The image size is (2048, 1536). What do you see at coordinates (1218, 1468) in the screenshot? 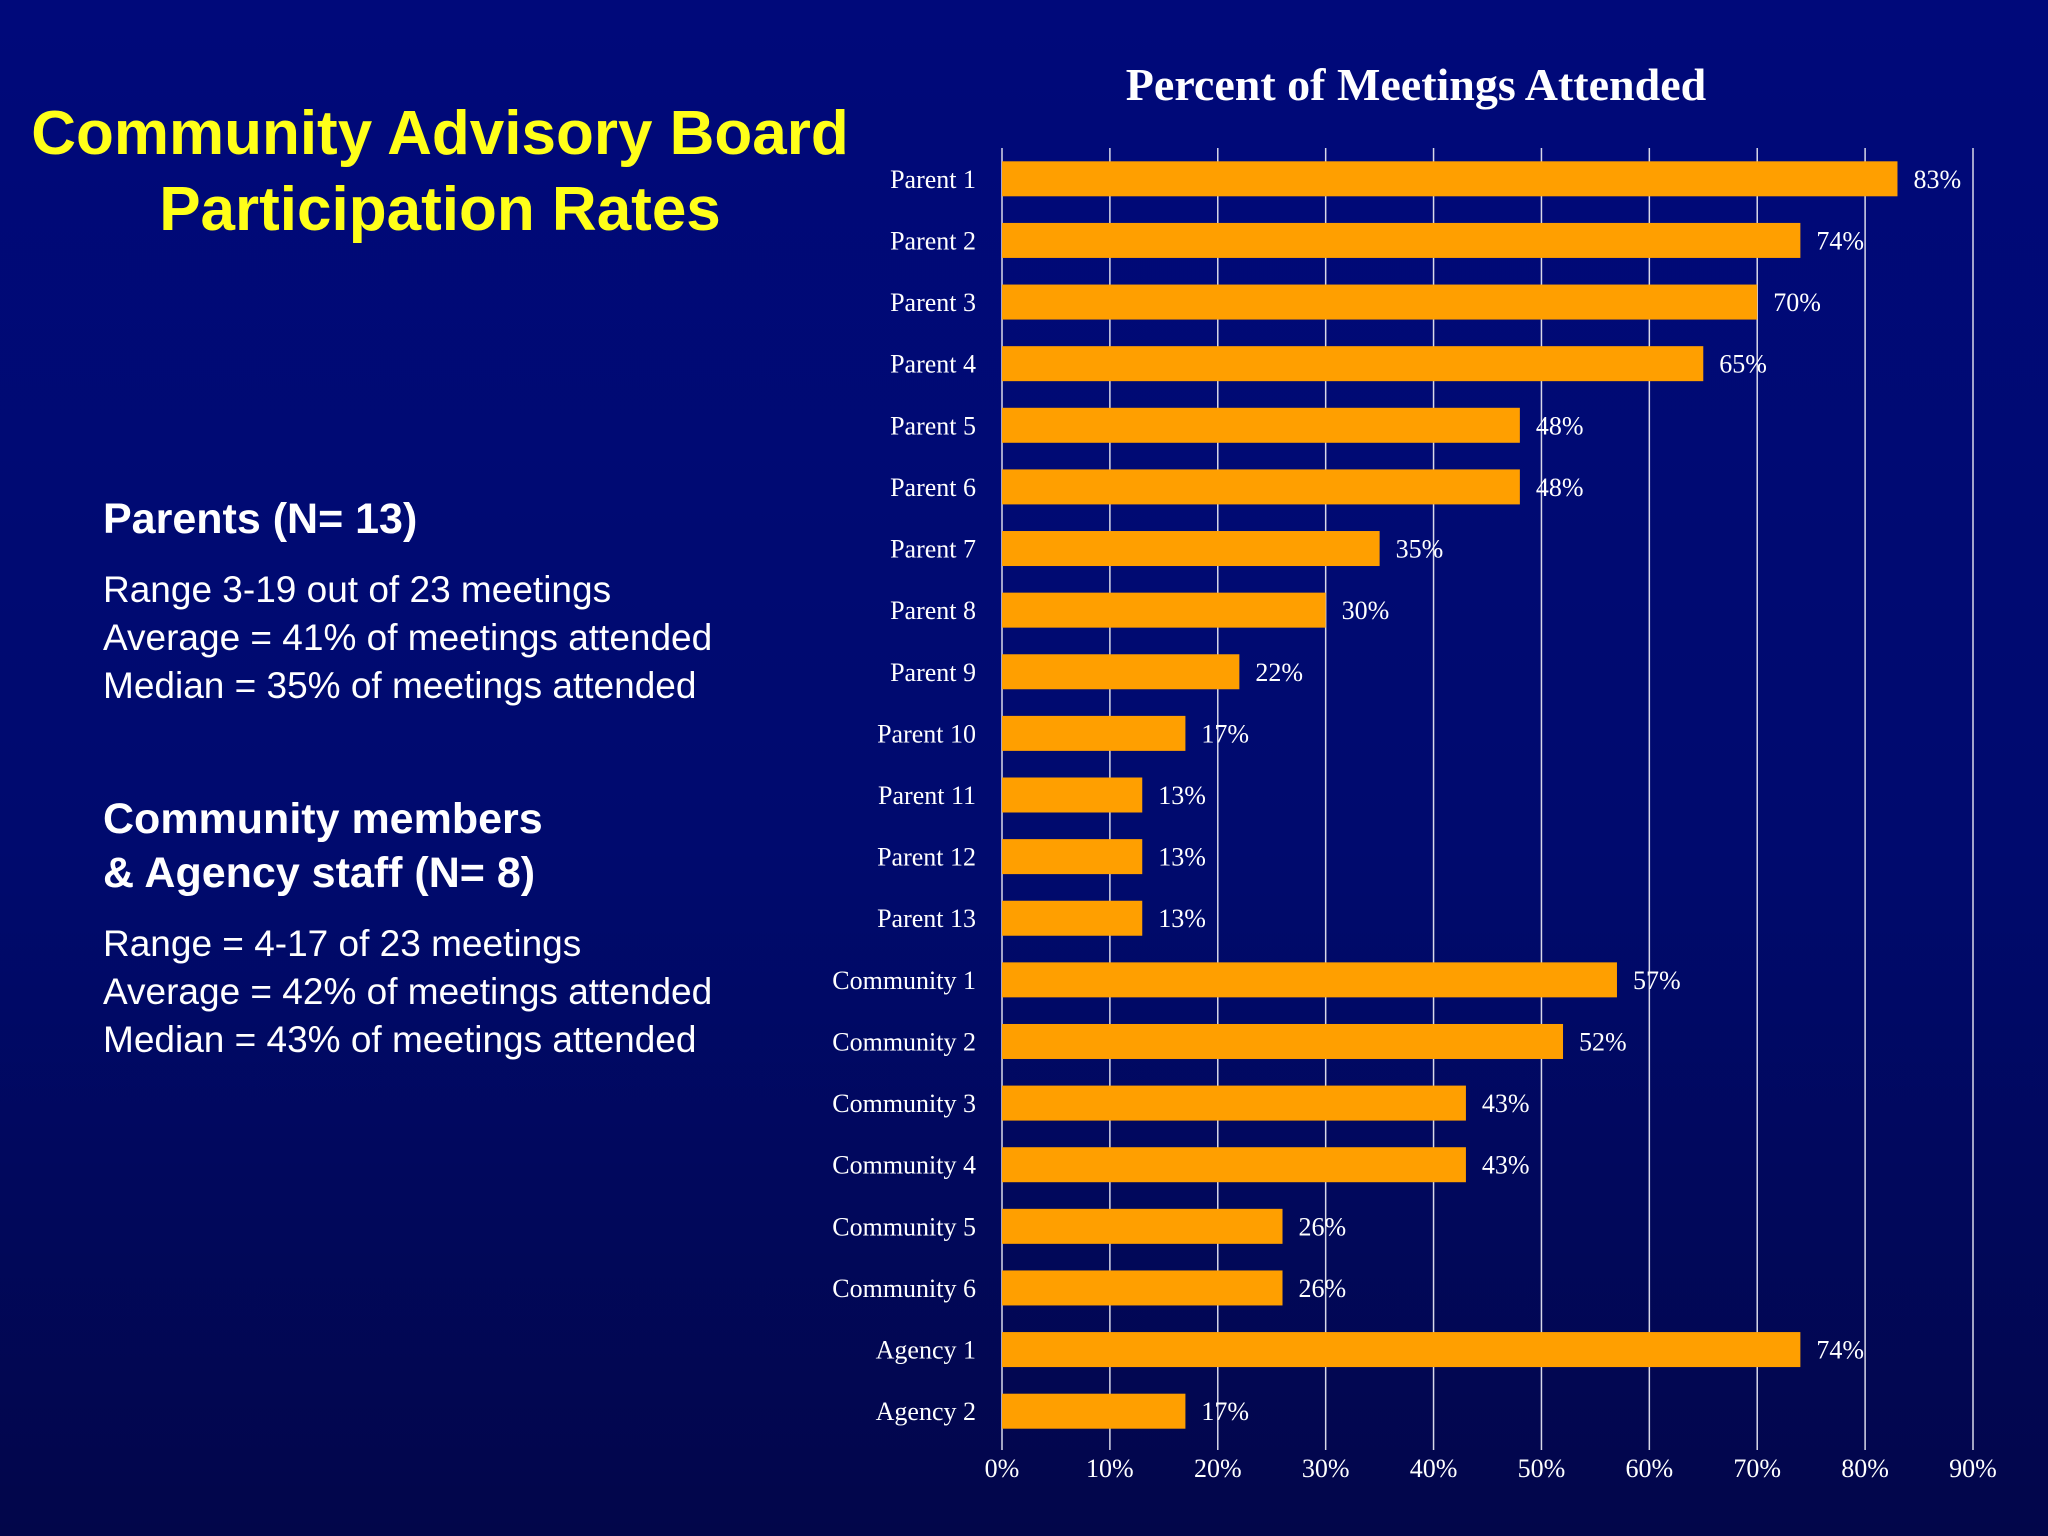
I see `x-tick-label: 20%` at bounding box center [1218, 1468].